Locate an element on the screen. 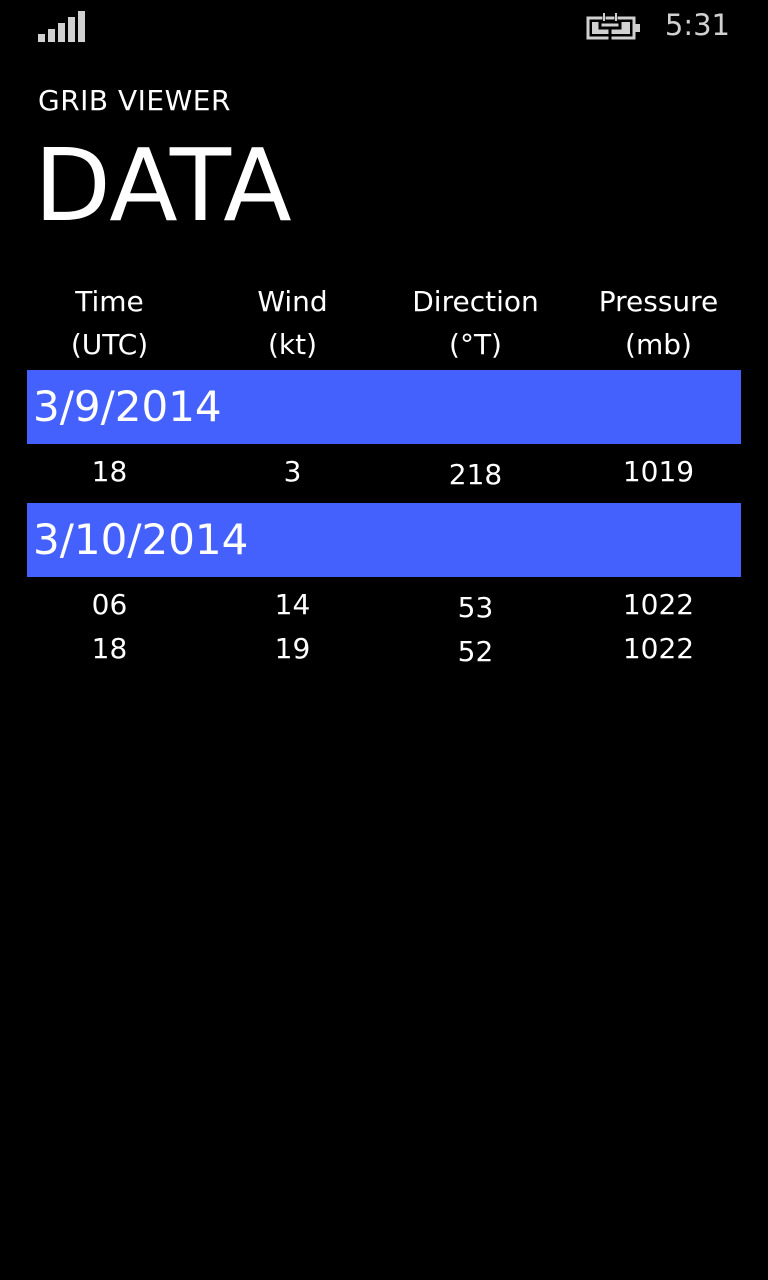 The image size is (768, 1280). date-group-header: 3/10/2014 is located at coordinates (384, 540).